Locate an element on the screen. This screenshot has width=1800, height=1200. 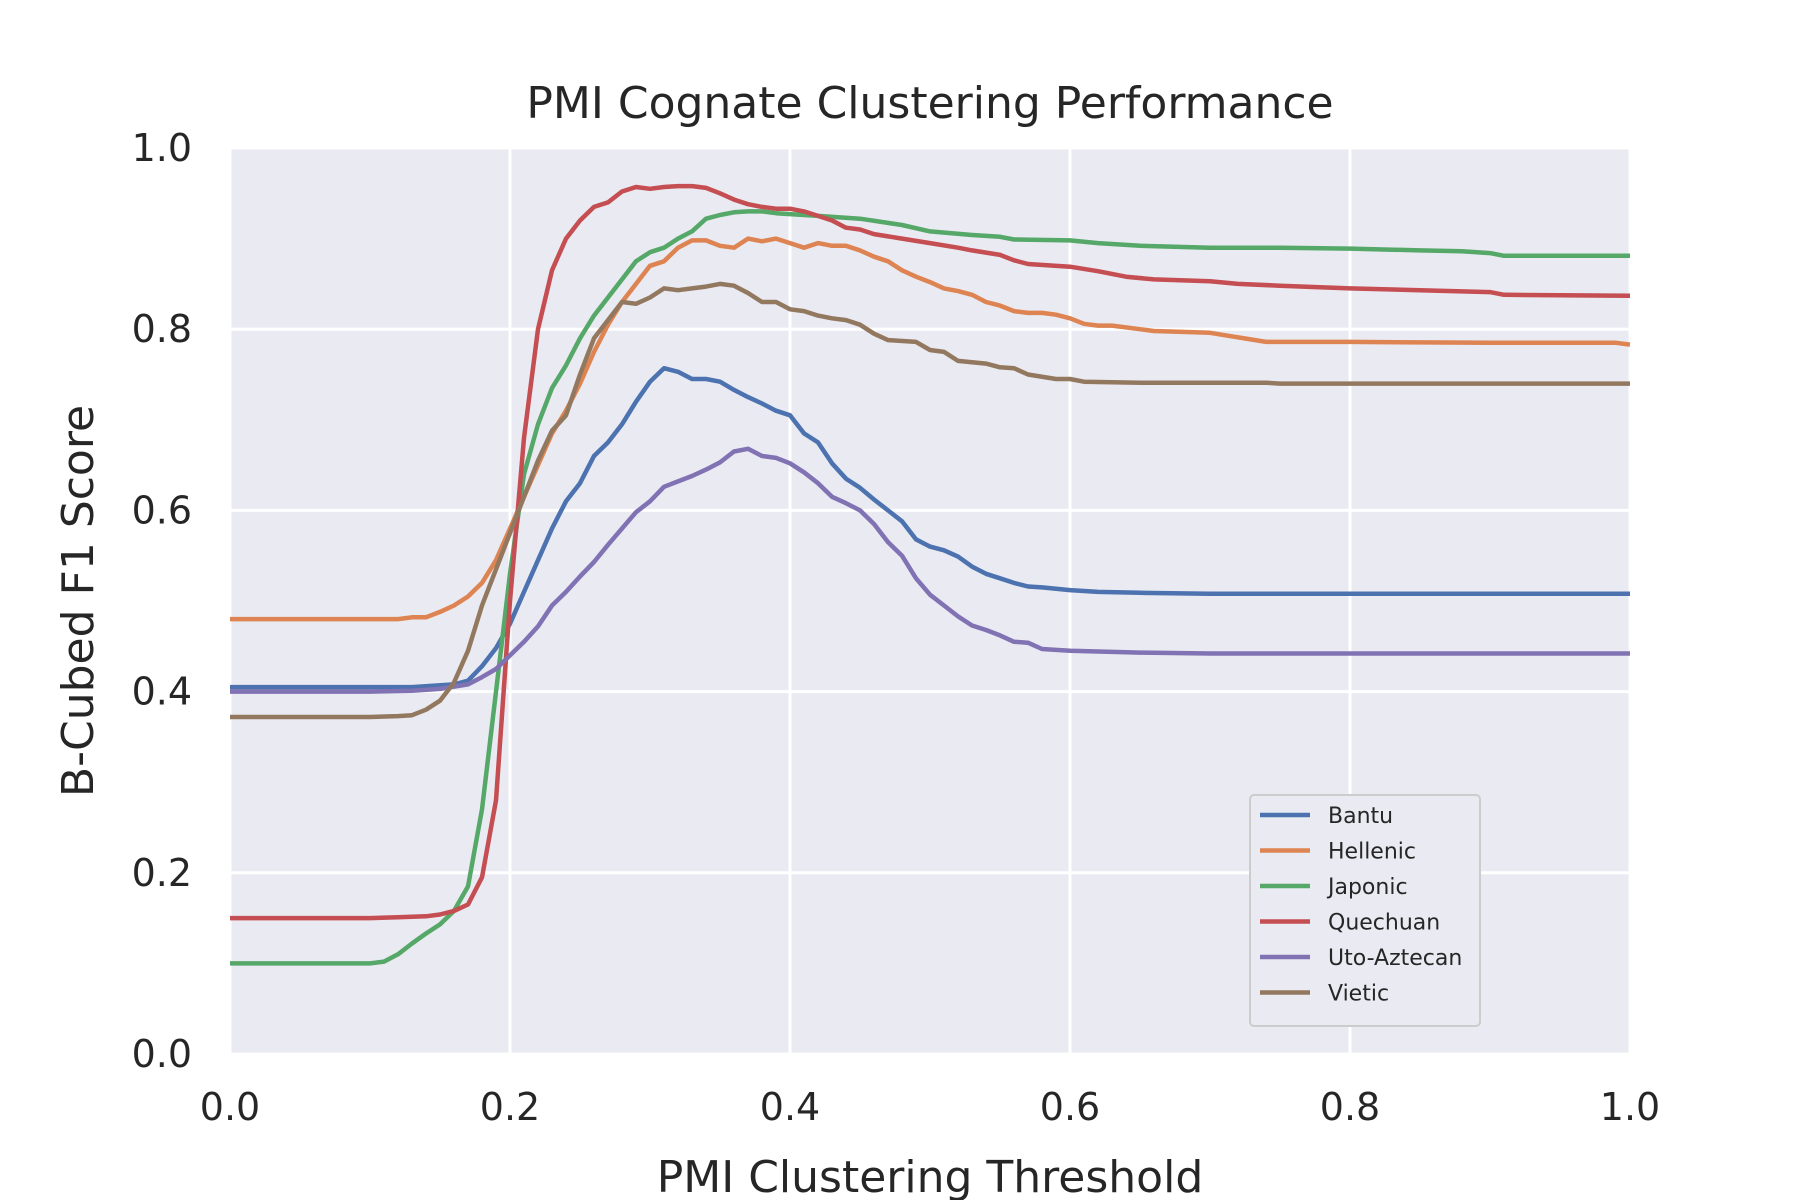
y-tick-label: 0.2 is located at coordinates (162, 873).